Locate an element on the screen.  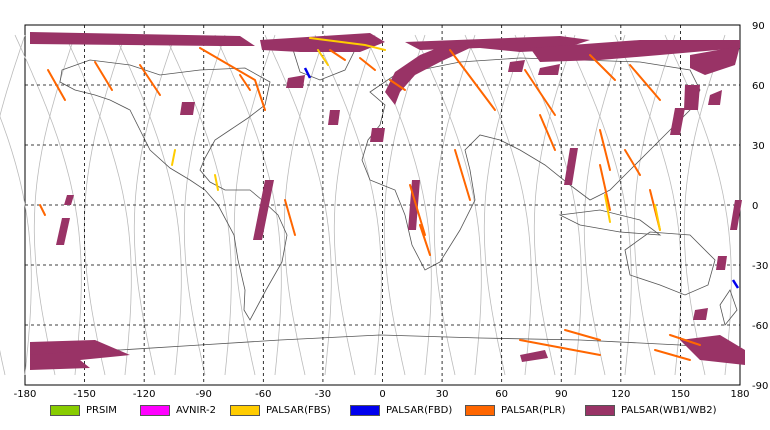
longitude-tick-label: 30 is located at coordinates (442, 394).